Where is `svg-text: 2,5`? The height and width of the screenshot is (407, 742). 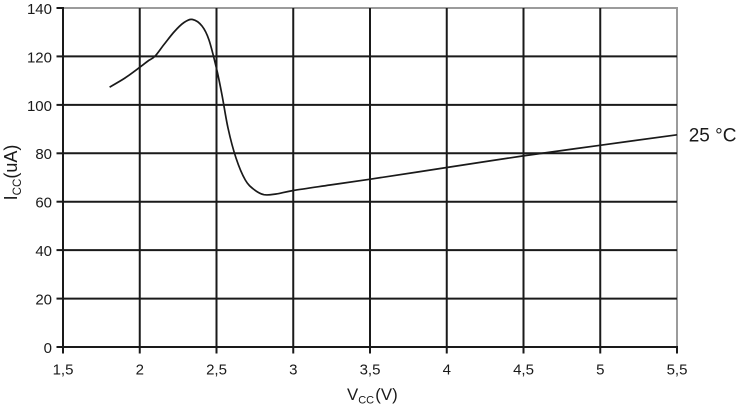
svg-text: 2,5 is located at coordinates (216, 369).